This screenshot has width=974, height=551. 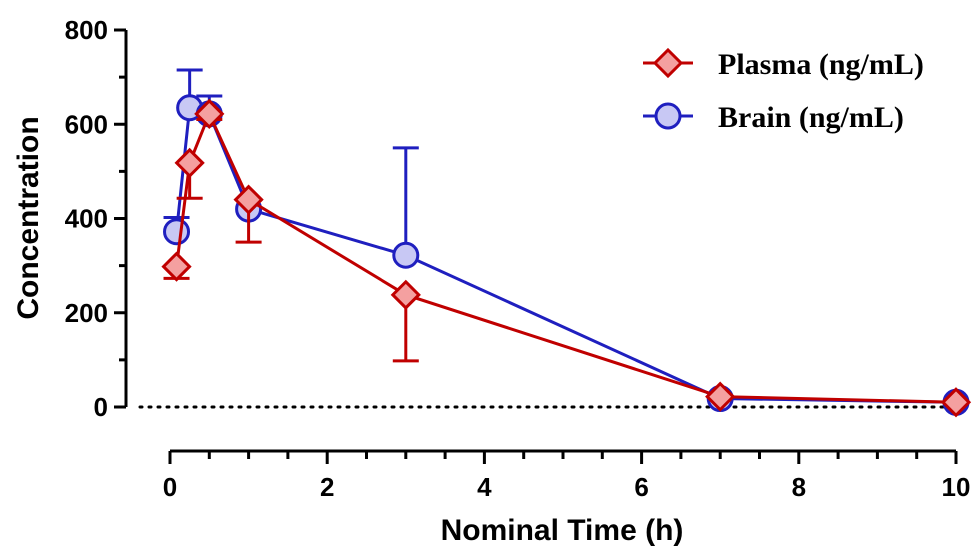 I want to click on legend: Plasma (ng/mL) Brain (ng/mL), so click(x=783, y=90).